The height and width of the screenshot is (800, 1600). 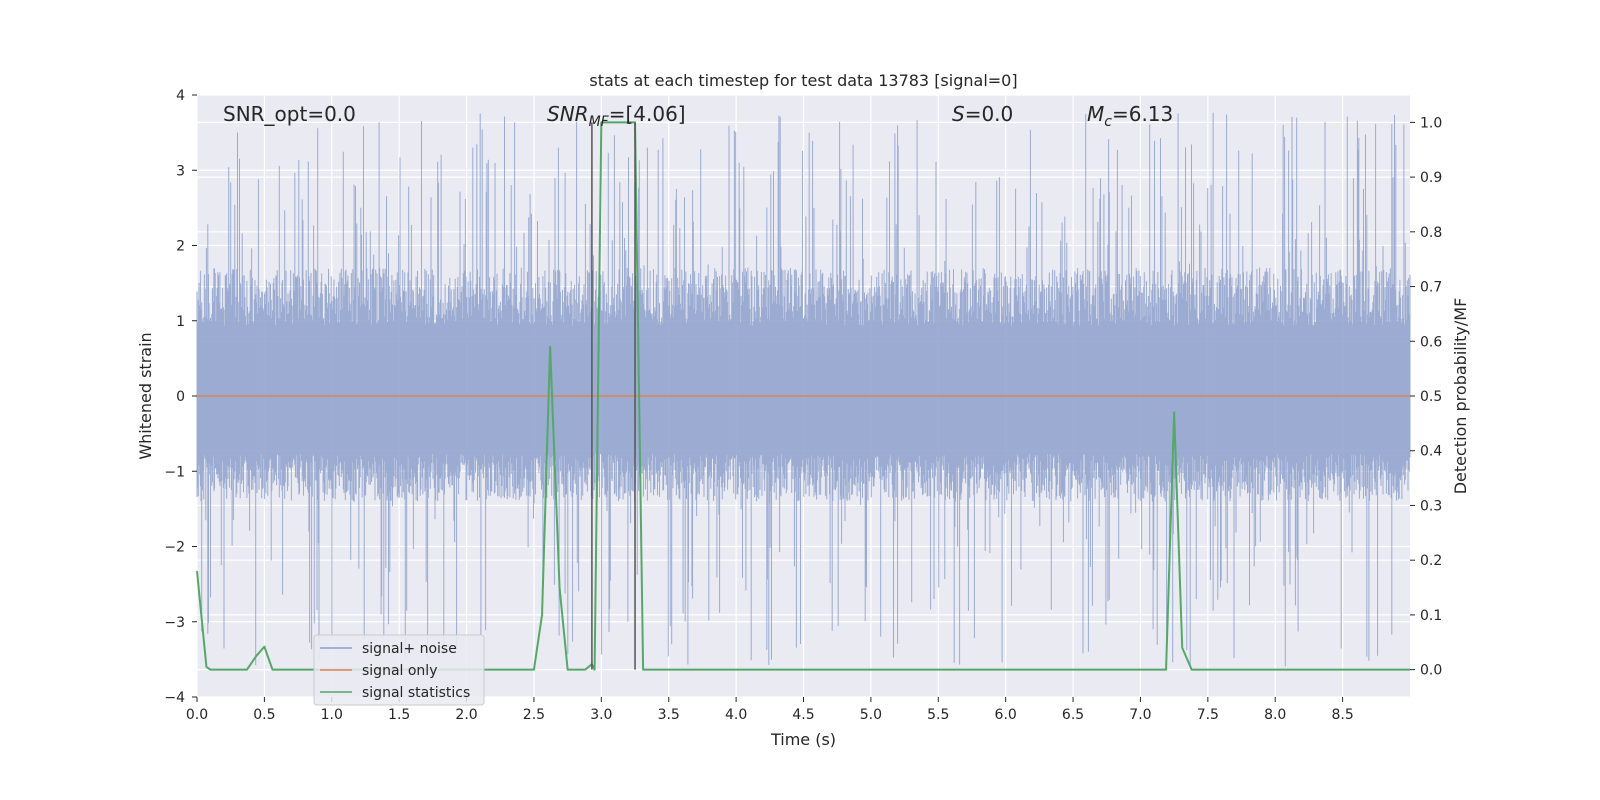 What do you see at coordinates (1431, 452) in the screenshot?
I see `y-right-tick-label: 0.4` at bounding box center [1431, 452].